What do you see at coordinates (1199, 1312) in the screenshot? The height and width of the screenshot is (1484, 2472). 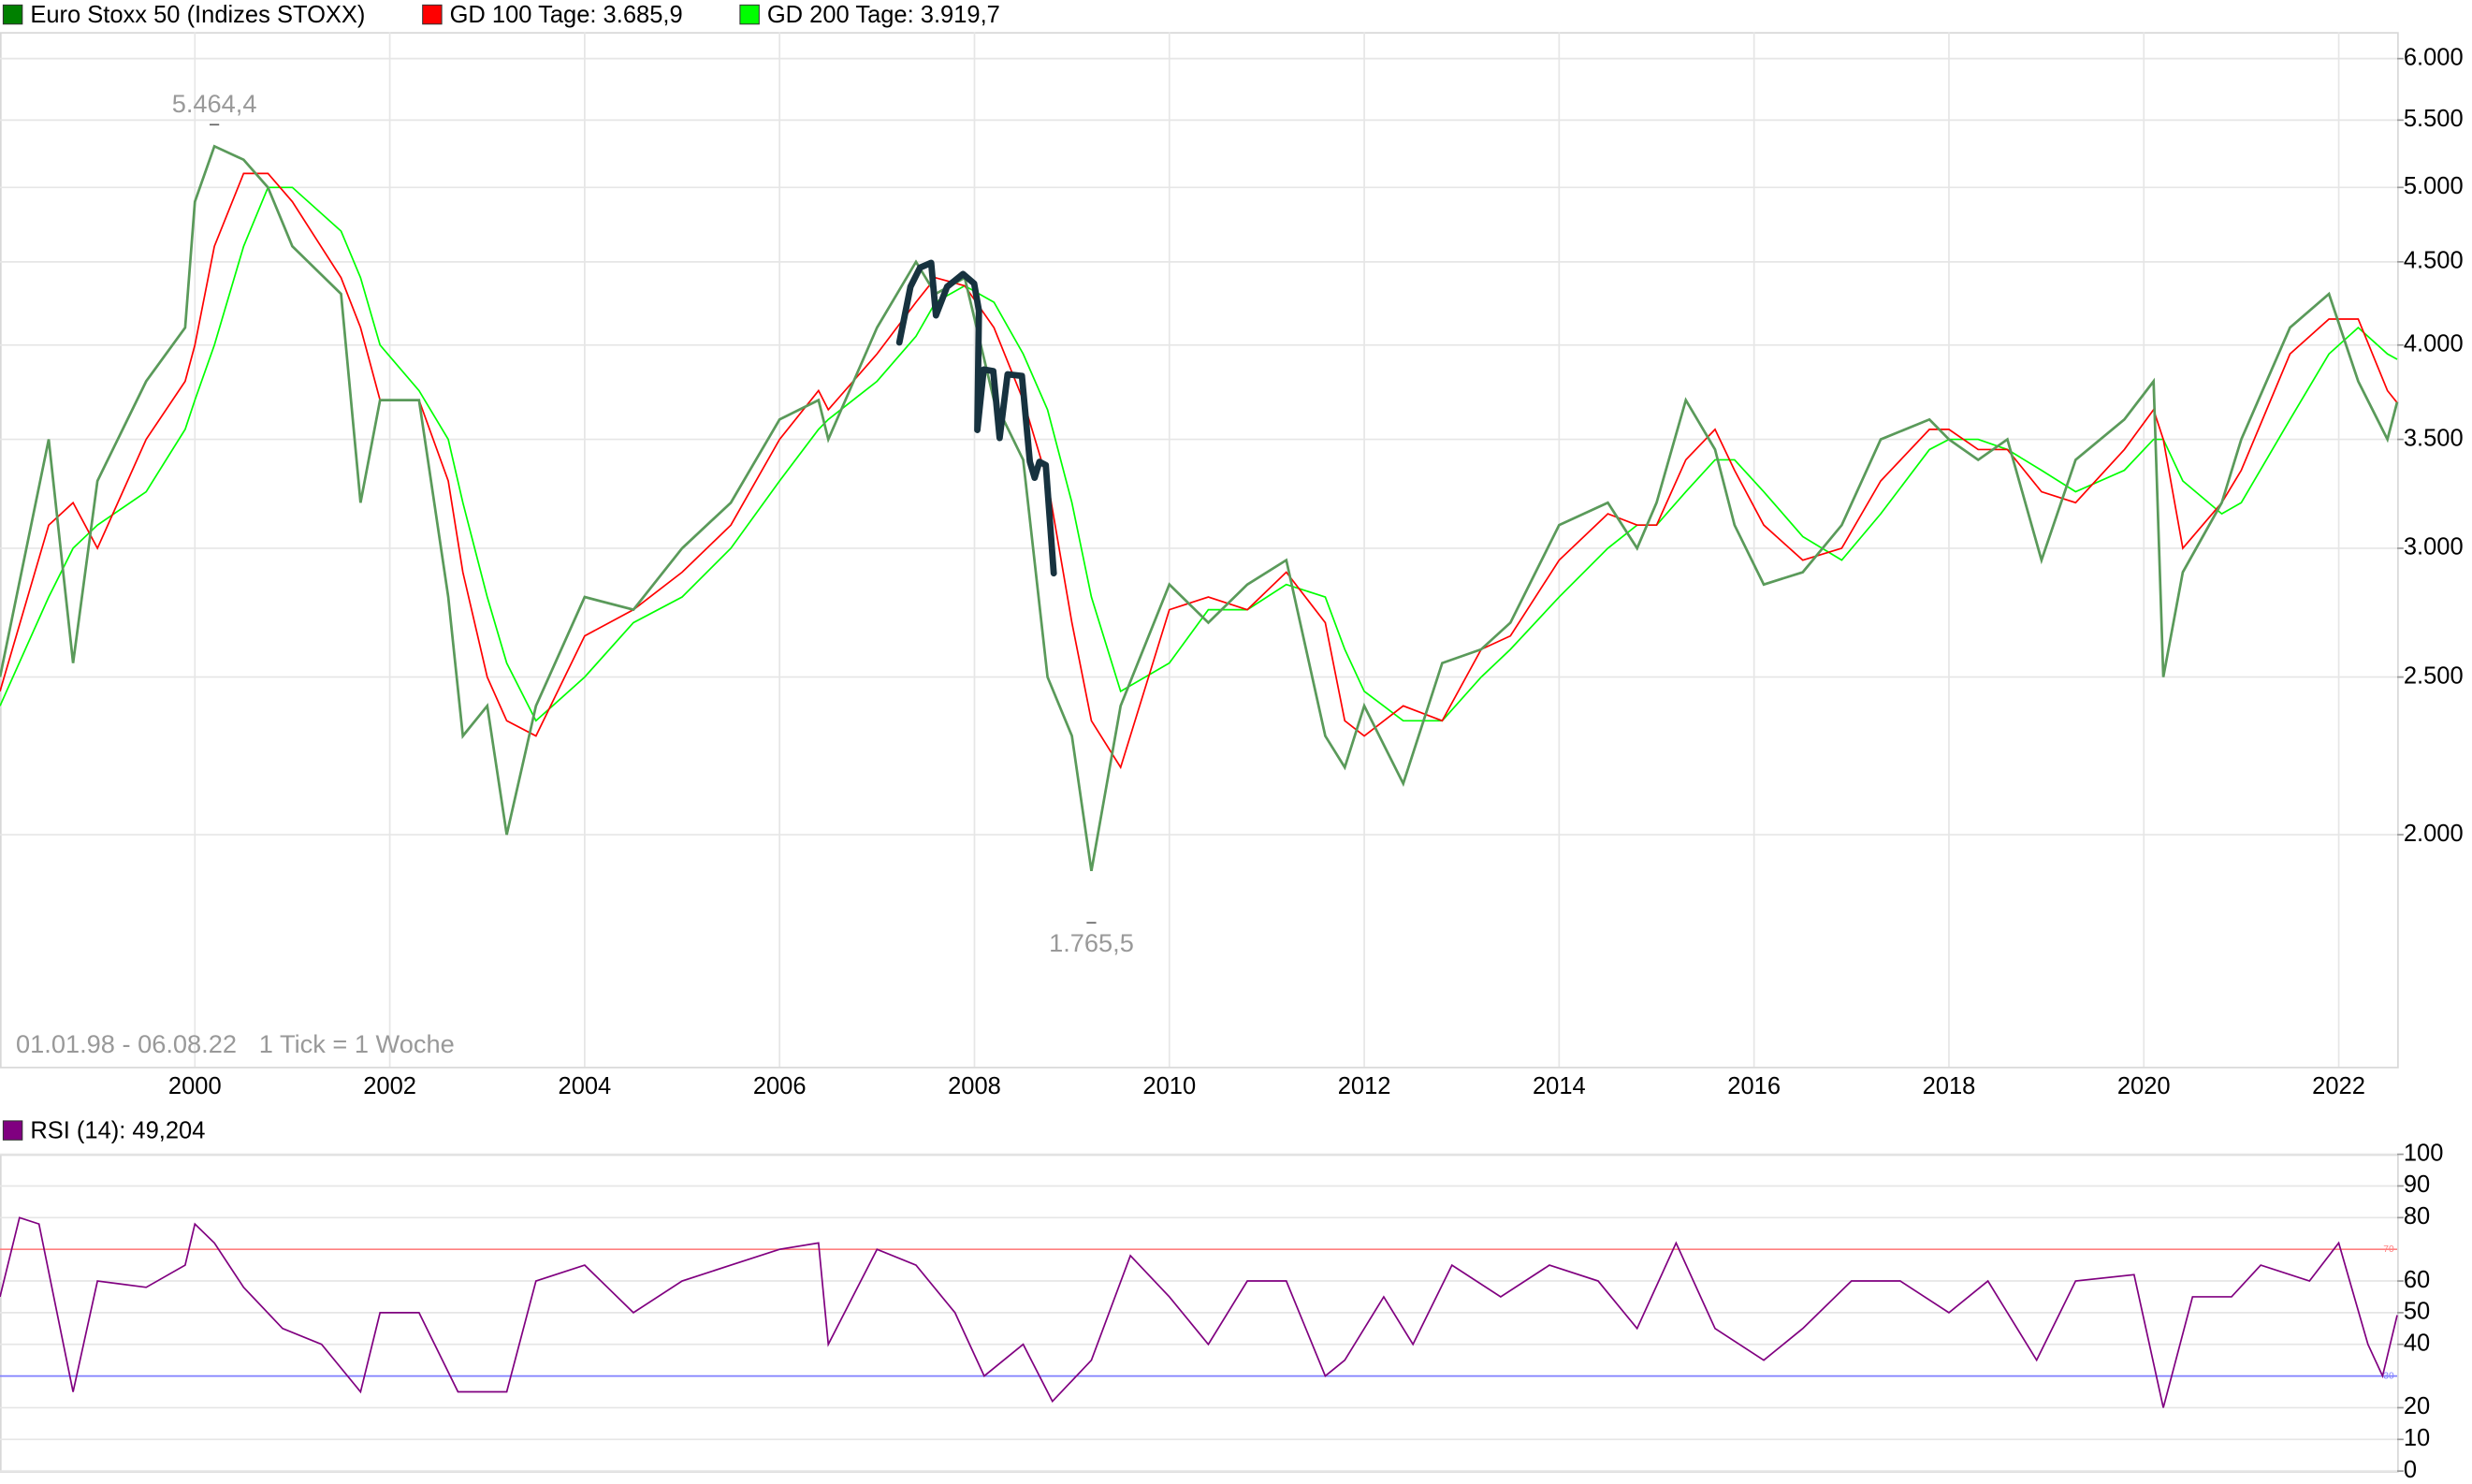 I see `series-line` at bounding box center [1199, 1312].